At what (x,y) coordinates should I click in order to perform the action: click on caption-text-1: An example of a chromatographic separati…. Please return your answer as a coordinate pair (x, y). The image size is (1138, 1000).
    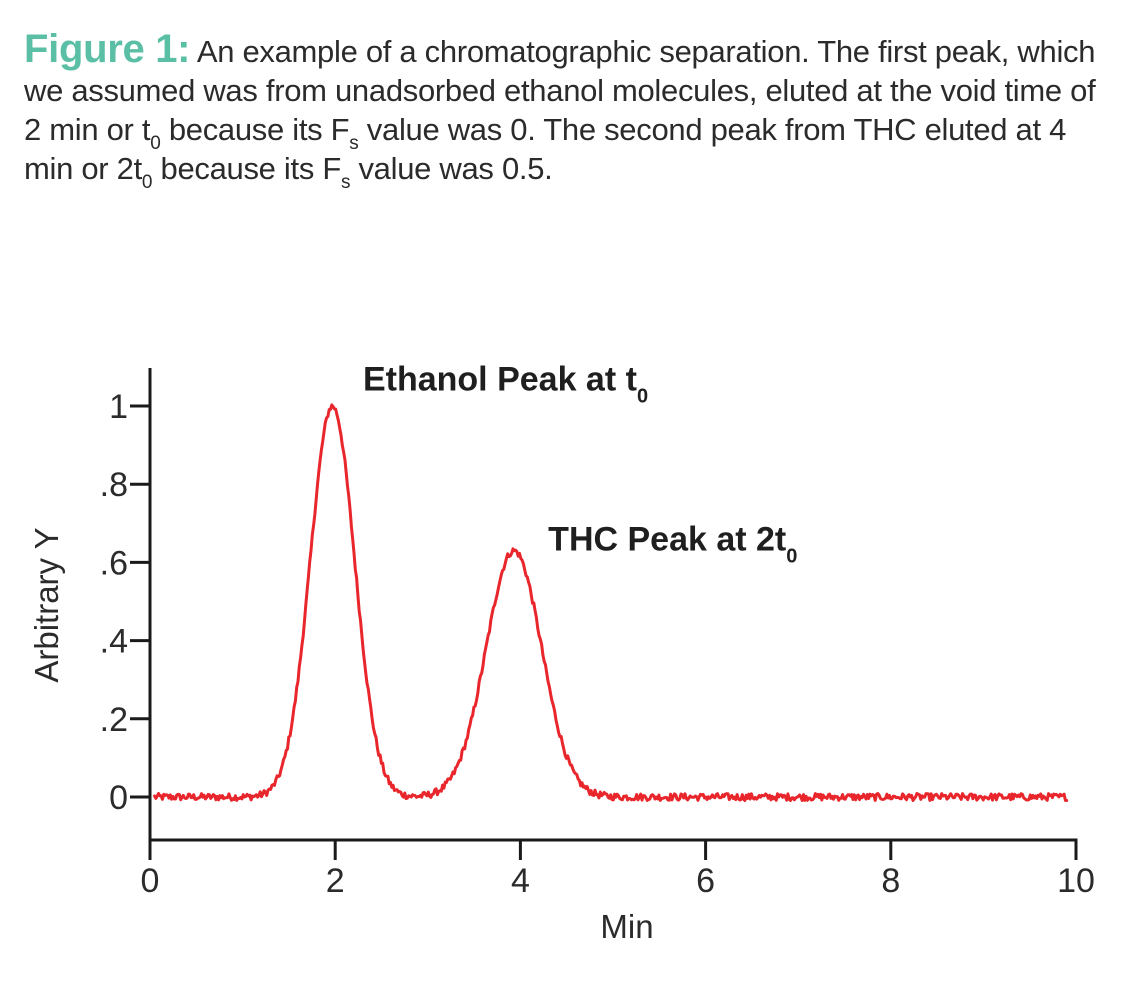
    Looking at the image, I should click on (560, 90).